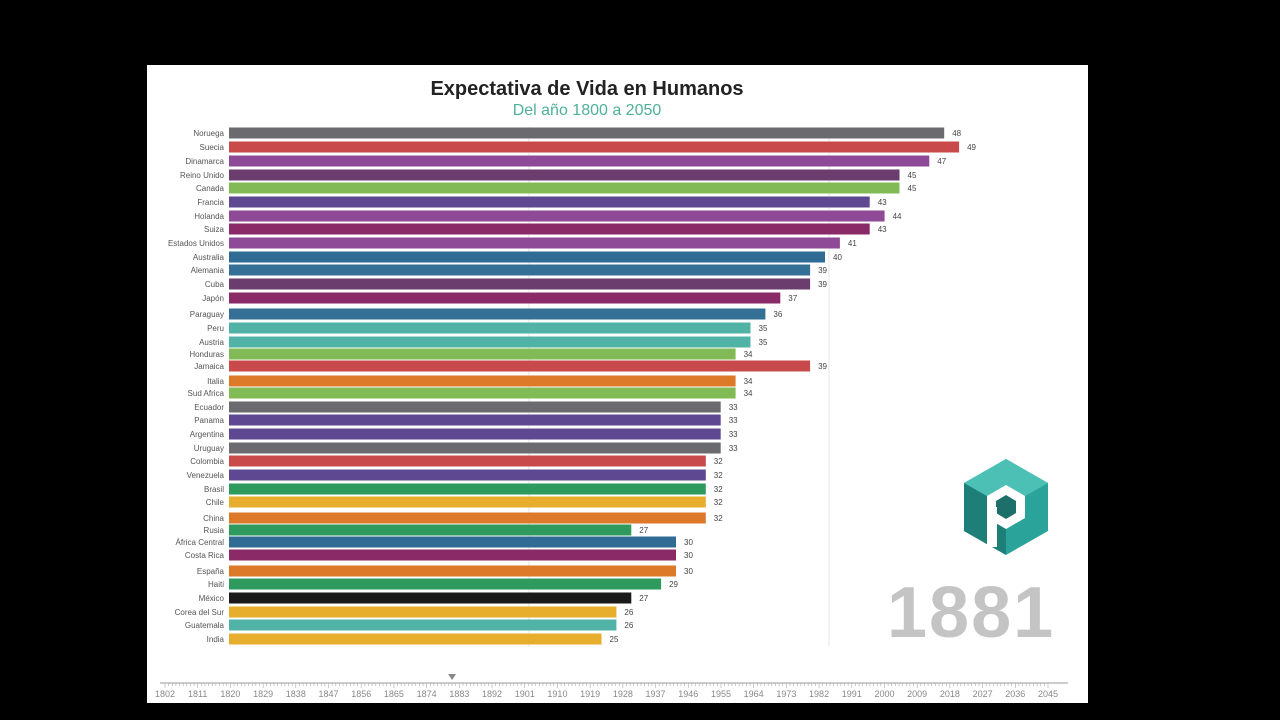 The width and height of the screenshot is (1280, 720). I want to click on timeline-label: 1802, so click(165, 694).